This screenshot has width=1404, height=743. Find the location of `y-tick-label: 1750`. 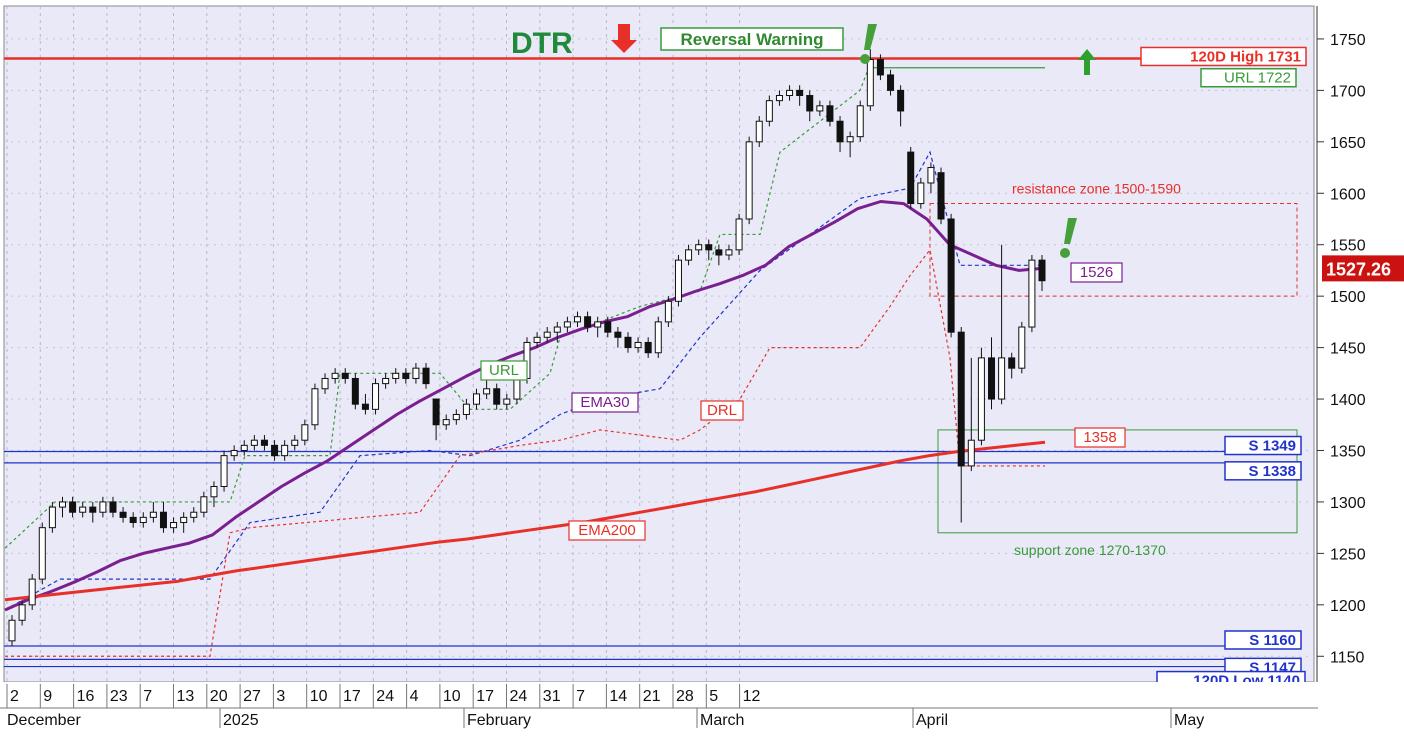

y-tick-label: 1750 is located at coordinates (1348, 40).